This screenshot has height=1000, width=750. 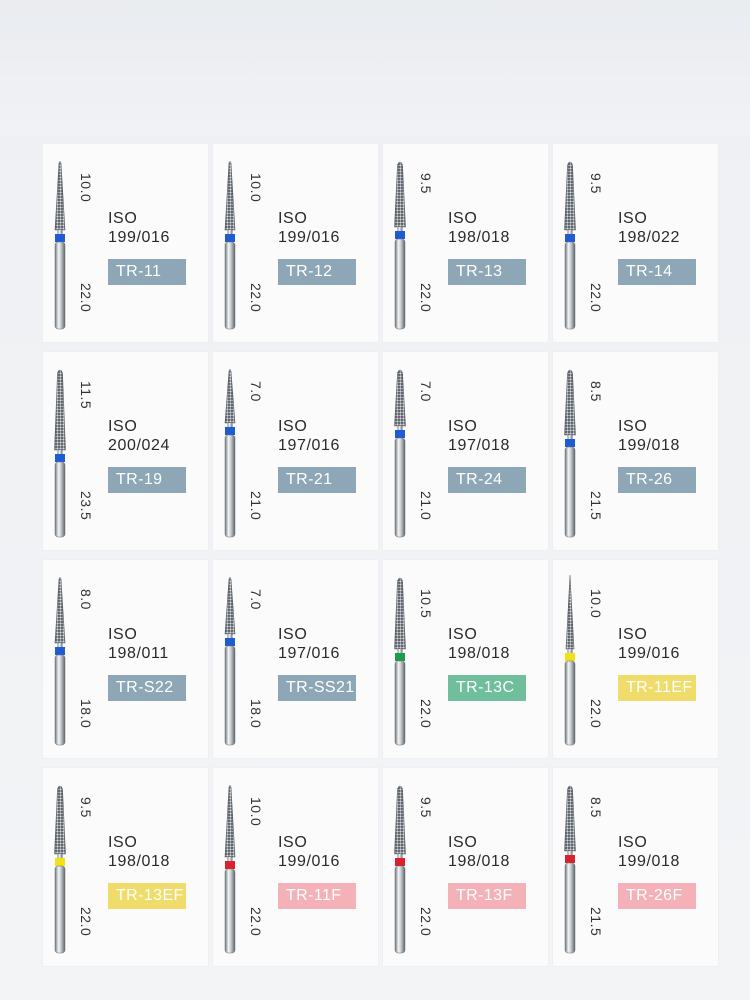 I want to click on model-badge: TR-26F, so click(x=657, y=896).